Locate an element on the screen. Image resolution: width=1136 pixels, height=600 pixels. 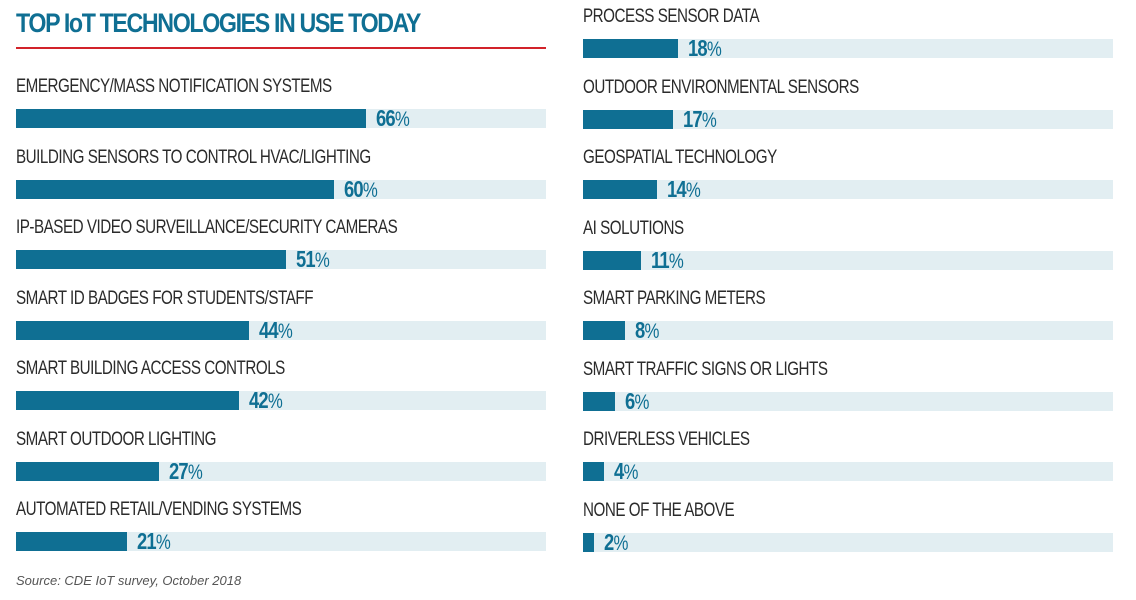
bar-value-number: 60 is located at coordinates (354, 188).